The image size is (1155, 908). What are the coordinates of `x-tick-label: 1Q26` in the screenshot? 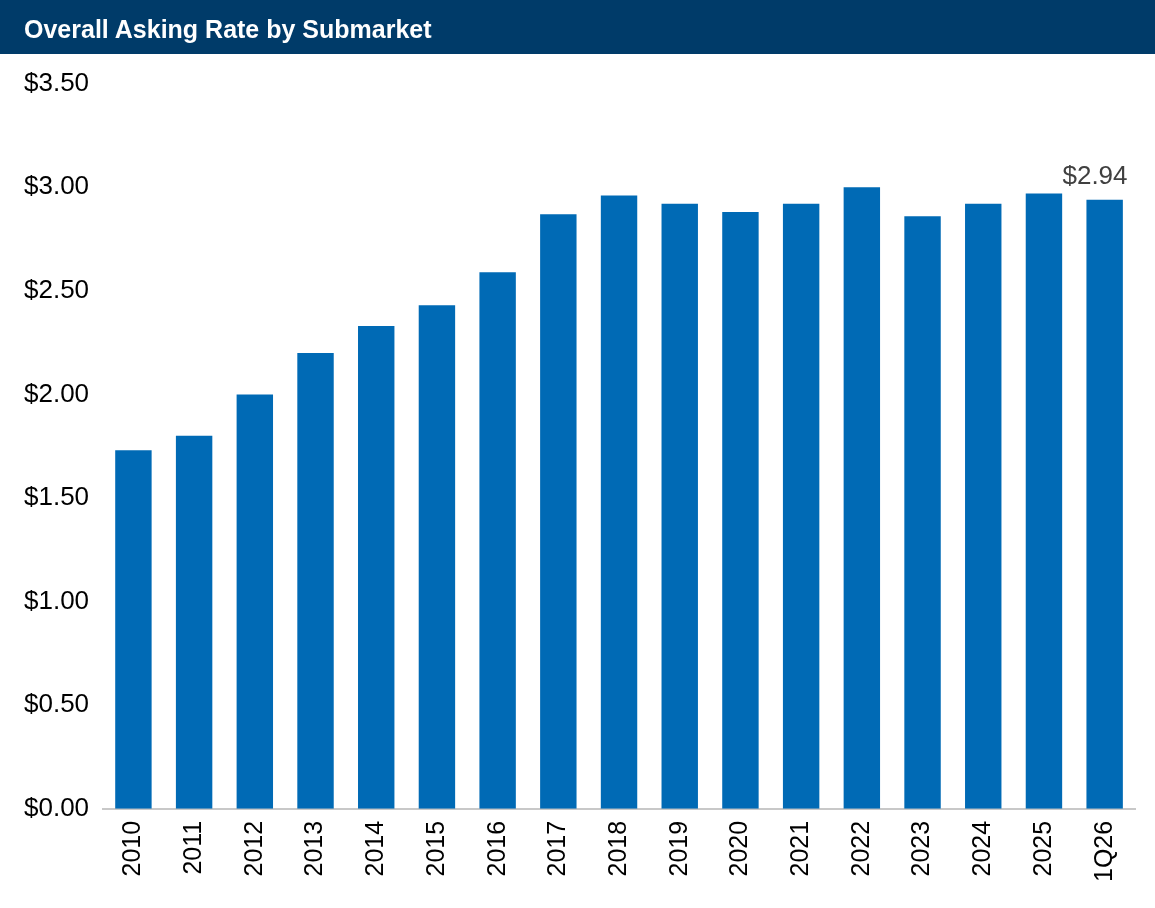 It's located at (1102, 851).